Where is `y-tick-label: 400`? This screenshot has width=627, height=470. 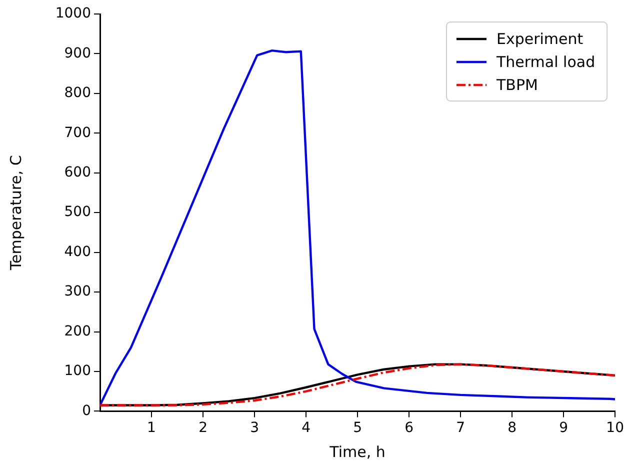
y-tick-label: 400 is located at coordinates (77, 252).